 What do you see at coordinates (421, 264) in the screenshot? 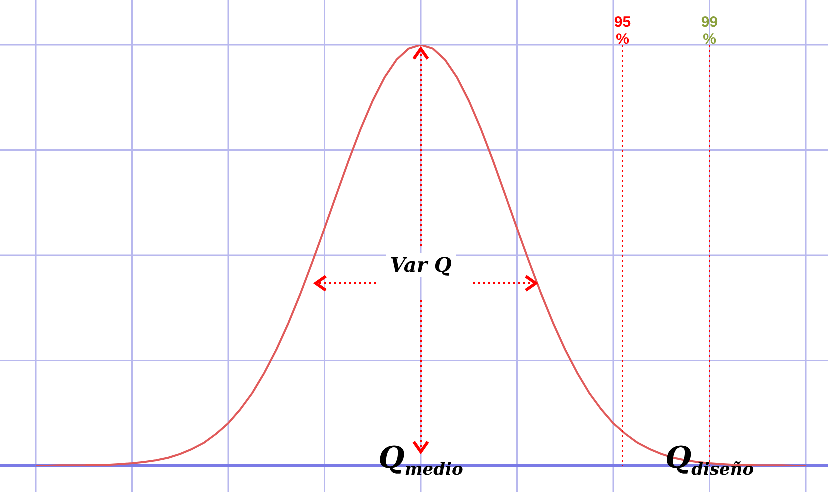
I see `annotation: Var Q` at bounding box center [421, 264].